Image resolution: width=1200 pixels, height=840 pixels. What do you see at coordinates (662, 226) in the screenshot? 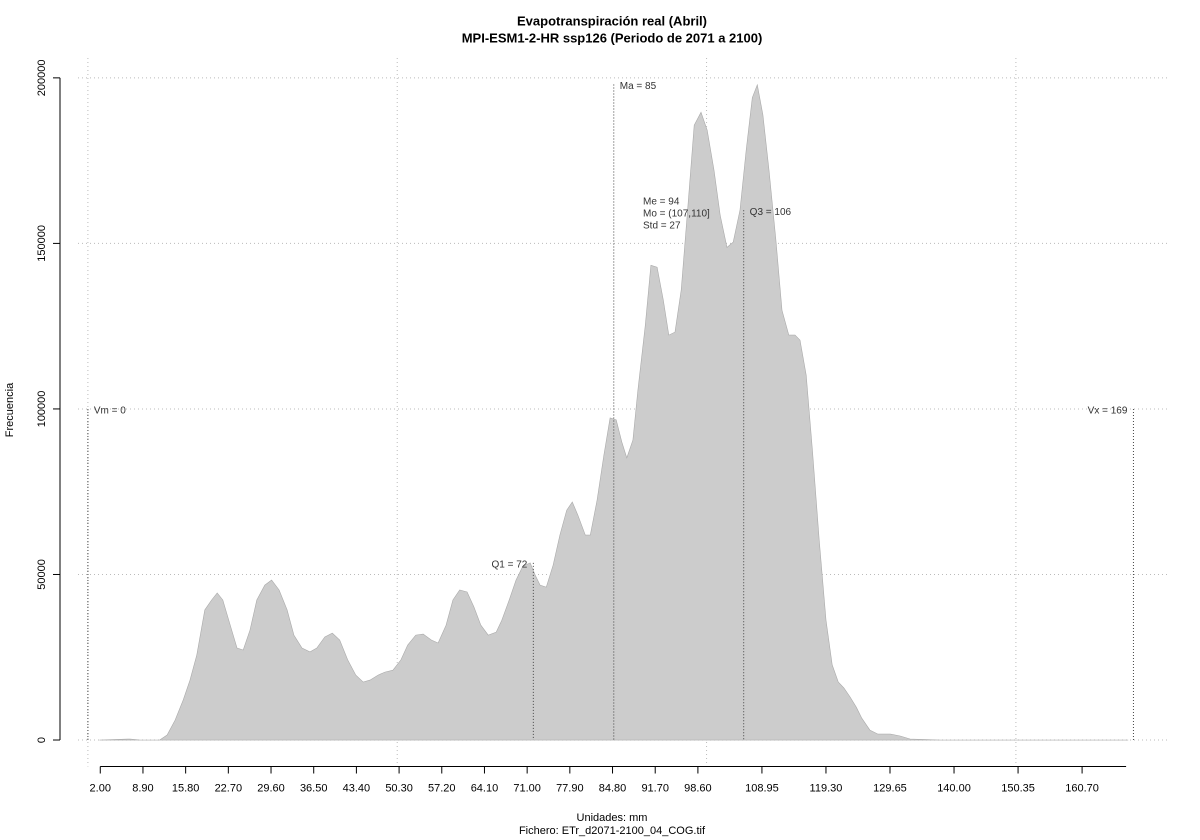
I see `stat-label: Std = 27` at bounding box center [662, 226].